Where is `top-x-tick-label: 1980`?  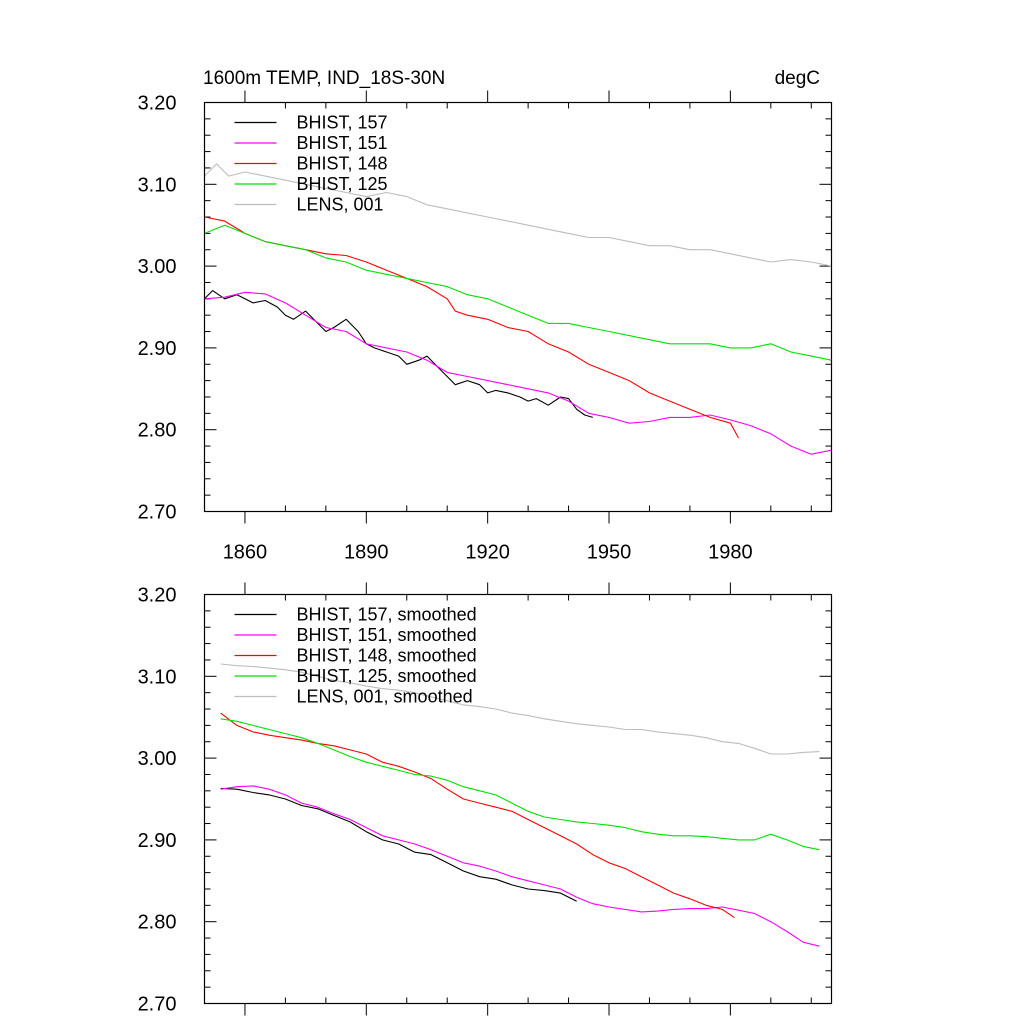 top-x-tick-label: 1980 is located at coordinates (730, 553).